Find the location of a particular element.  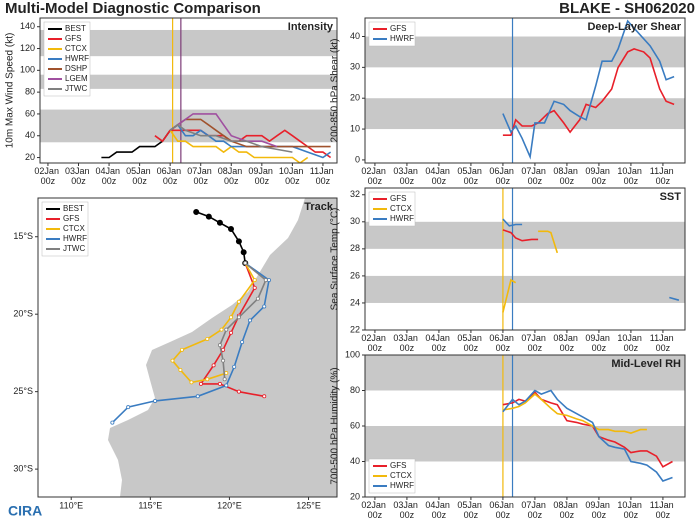

y-tick-label: 80 is located at coordinates (30, 92).